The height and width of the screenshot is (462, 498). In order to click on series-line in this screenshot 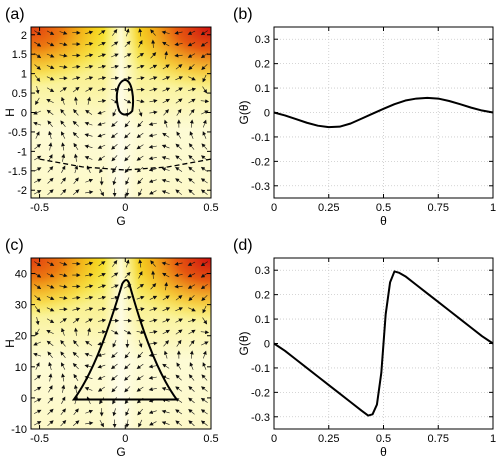, I will do `click(383, 343)`.